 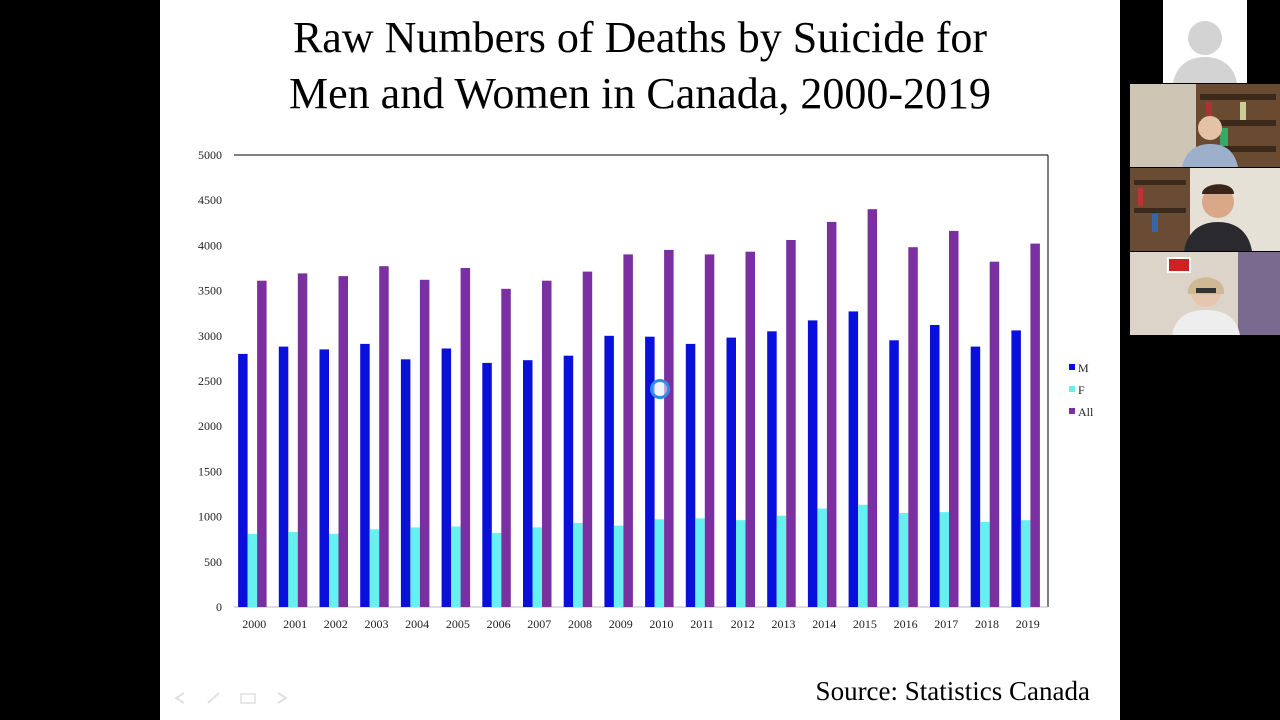 What do you see at coordinates (700, 562) in the screenshot?
I see `bar-f-2011` at bounding box center [700, 562].